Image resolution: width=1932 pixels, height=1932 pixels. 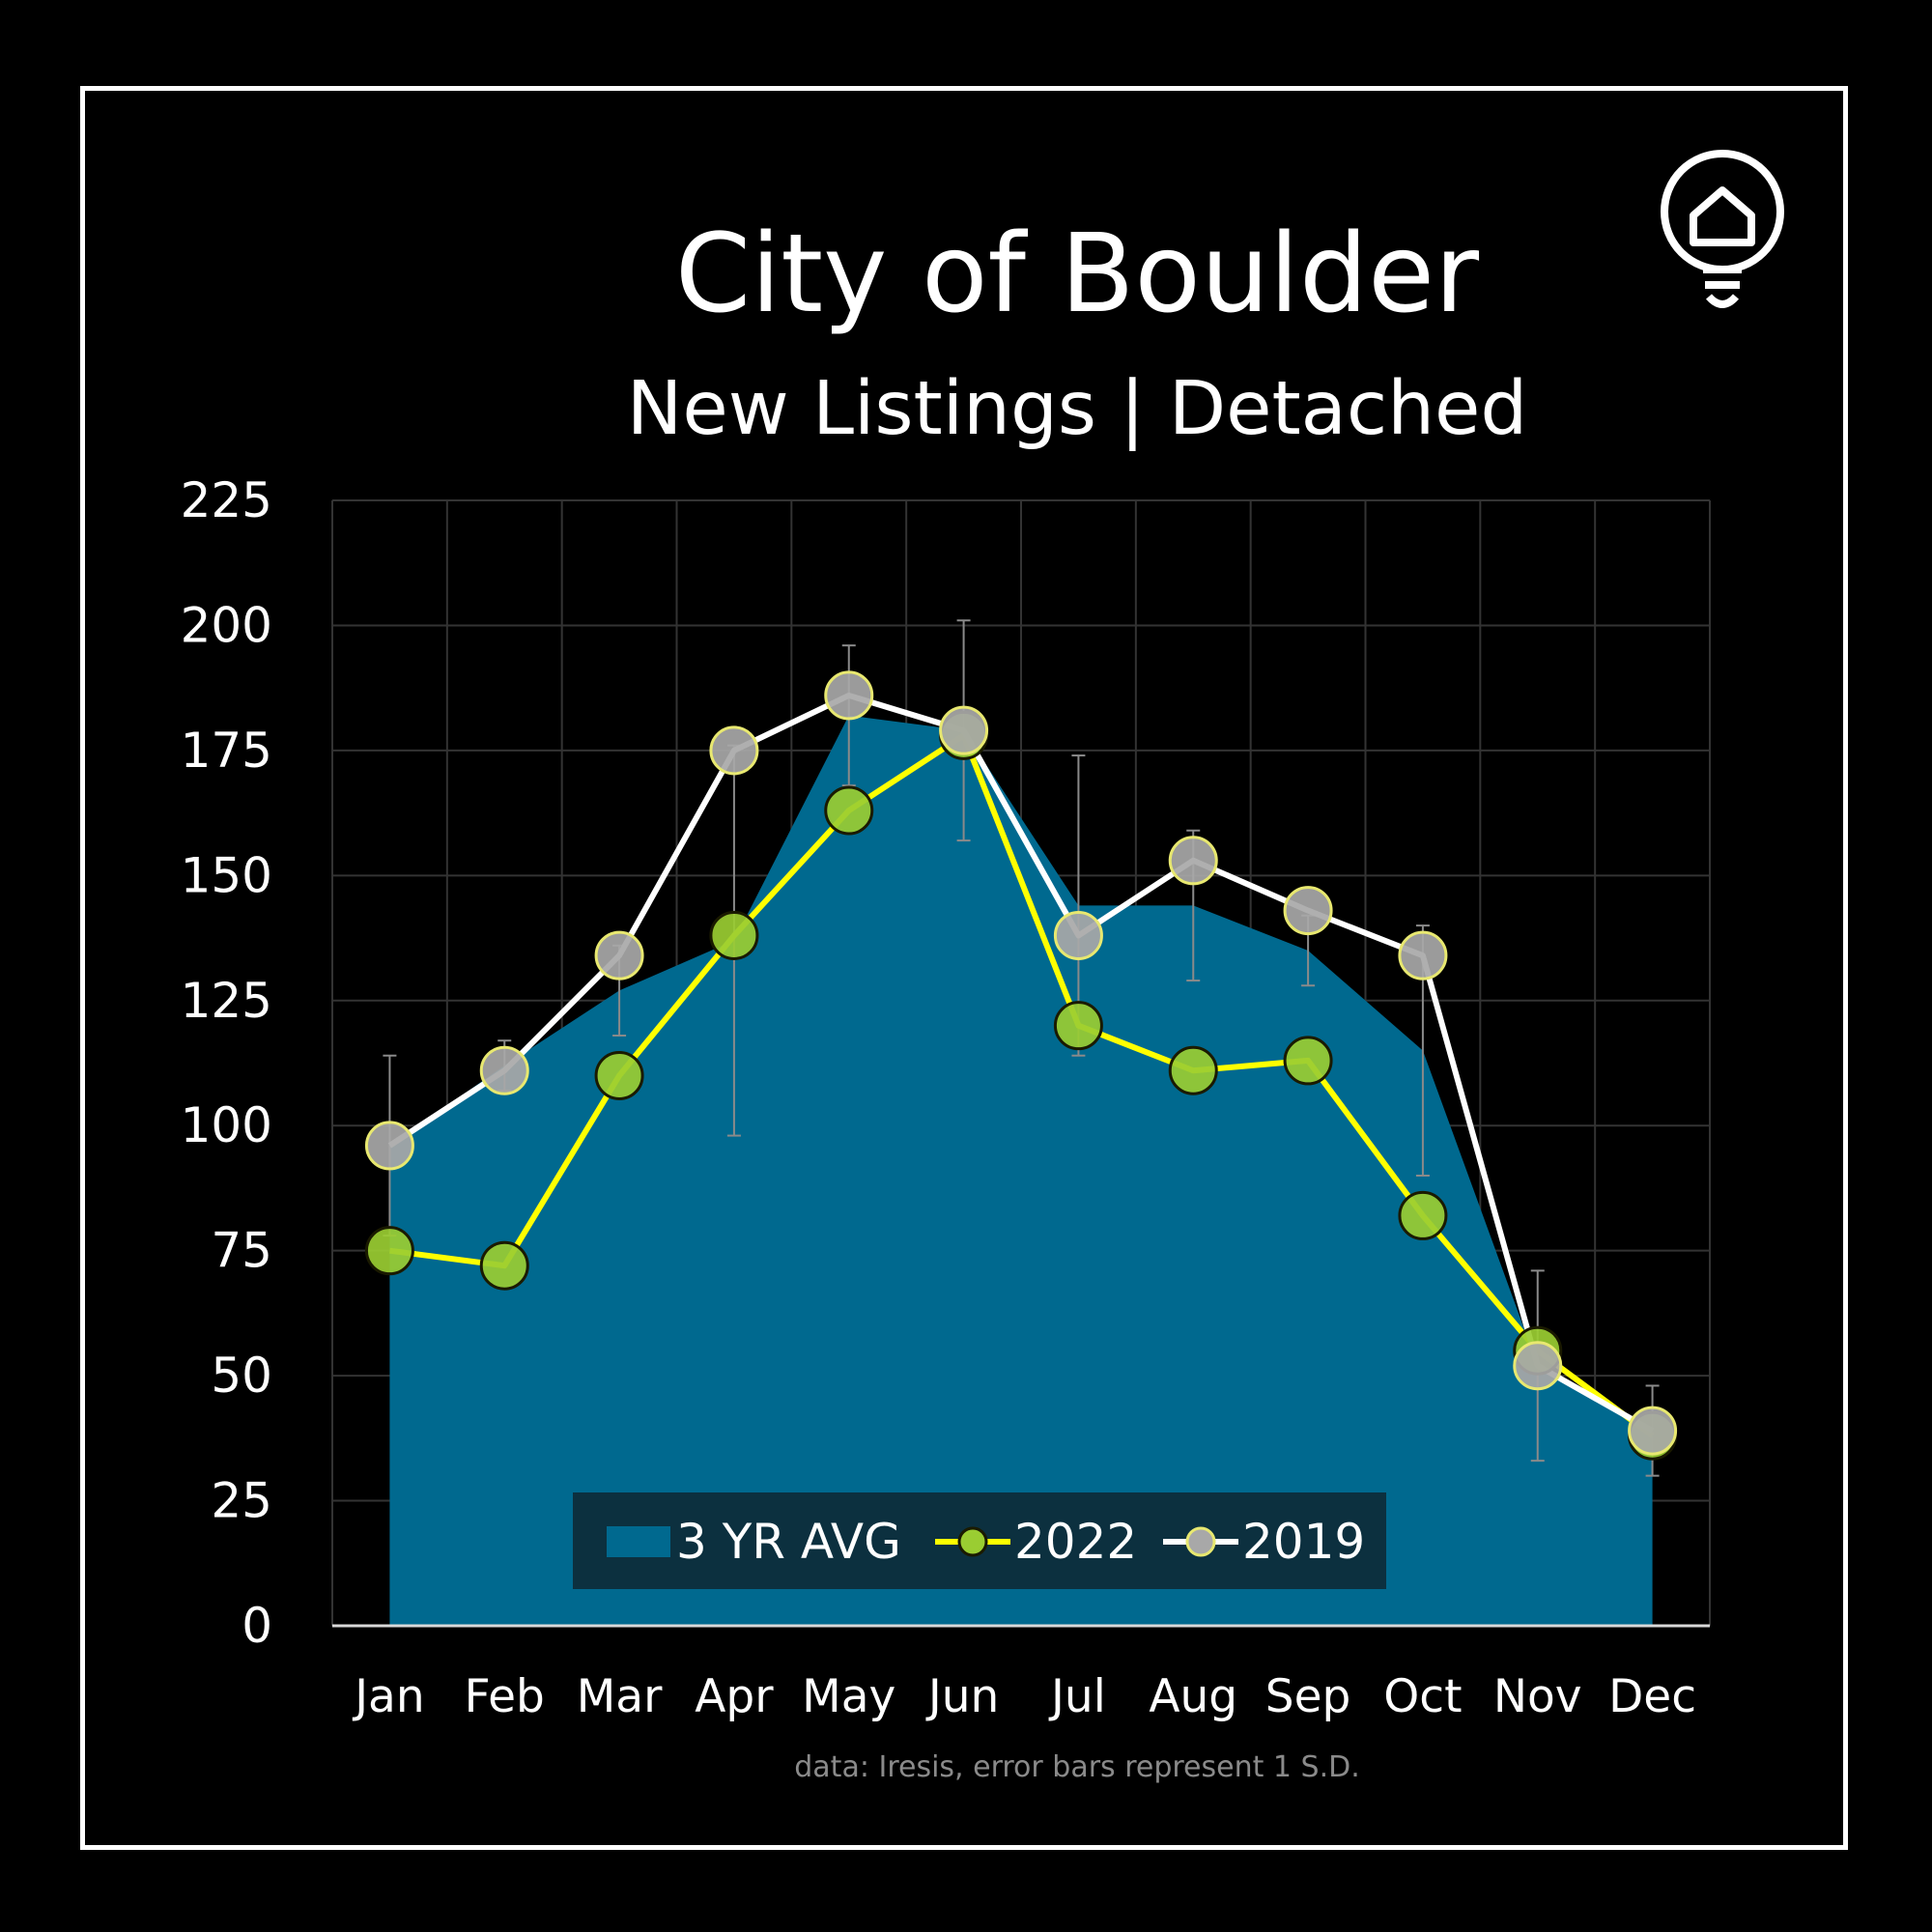 I want to click on x-tick-label-aug: Aug, so click(x=1193, y=1696).